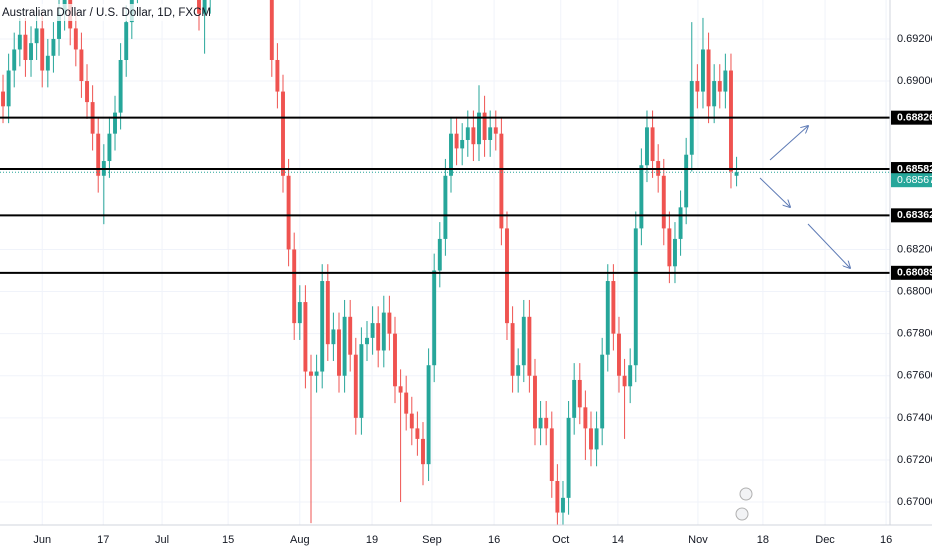  I want to click on title-backdrop, so click(86, 12).